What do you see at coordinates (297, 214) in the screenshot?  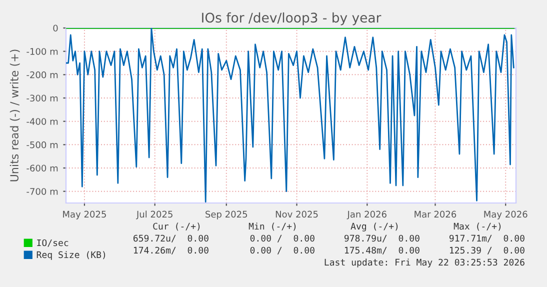 I see `x-tick-label: Nov 2025` at bounding box center [297, 214].